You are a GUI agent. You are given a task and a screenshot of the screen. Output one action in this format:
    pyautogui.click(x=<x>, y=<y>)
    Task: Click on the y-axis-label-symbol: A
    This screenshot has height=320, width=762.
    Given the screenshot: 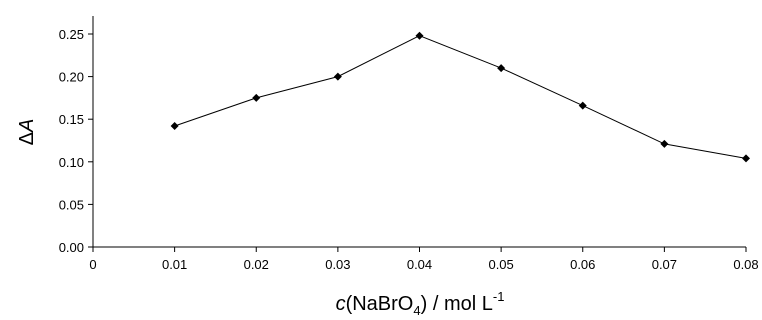 What is the action you would take?
    pyautogui.click(x=27, y=126)
    